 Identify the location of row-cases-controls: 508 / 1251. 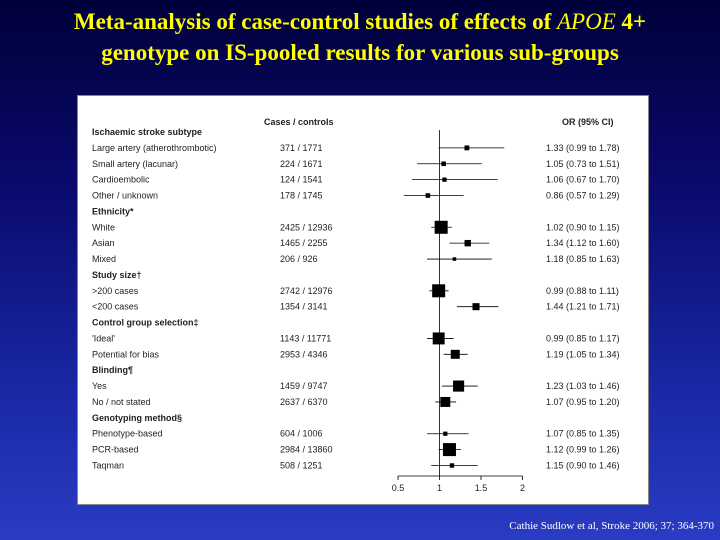
(301, 465).